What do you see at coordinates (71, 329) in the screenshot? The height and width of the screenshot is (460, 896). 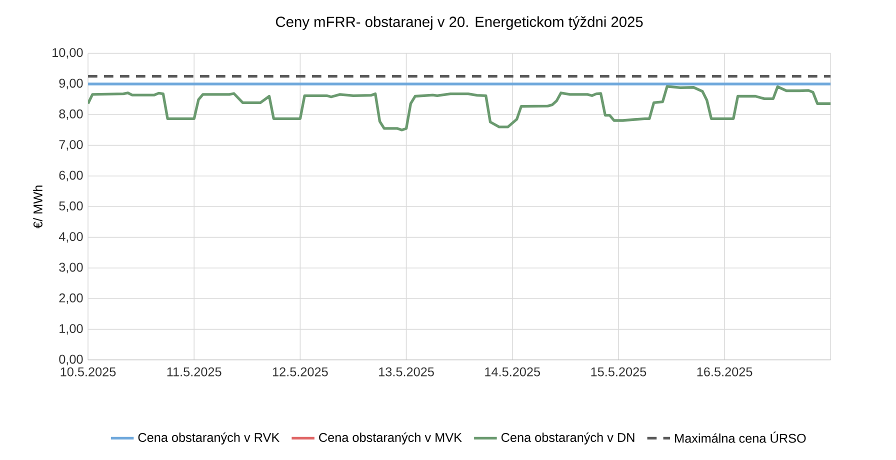 I see `y-tick-label: 1,00` at bounding box center [71, 329].